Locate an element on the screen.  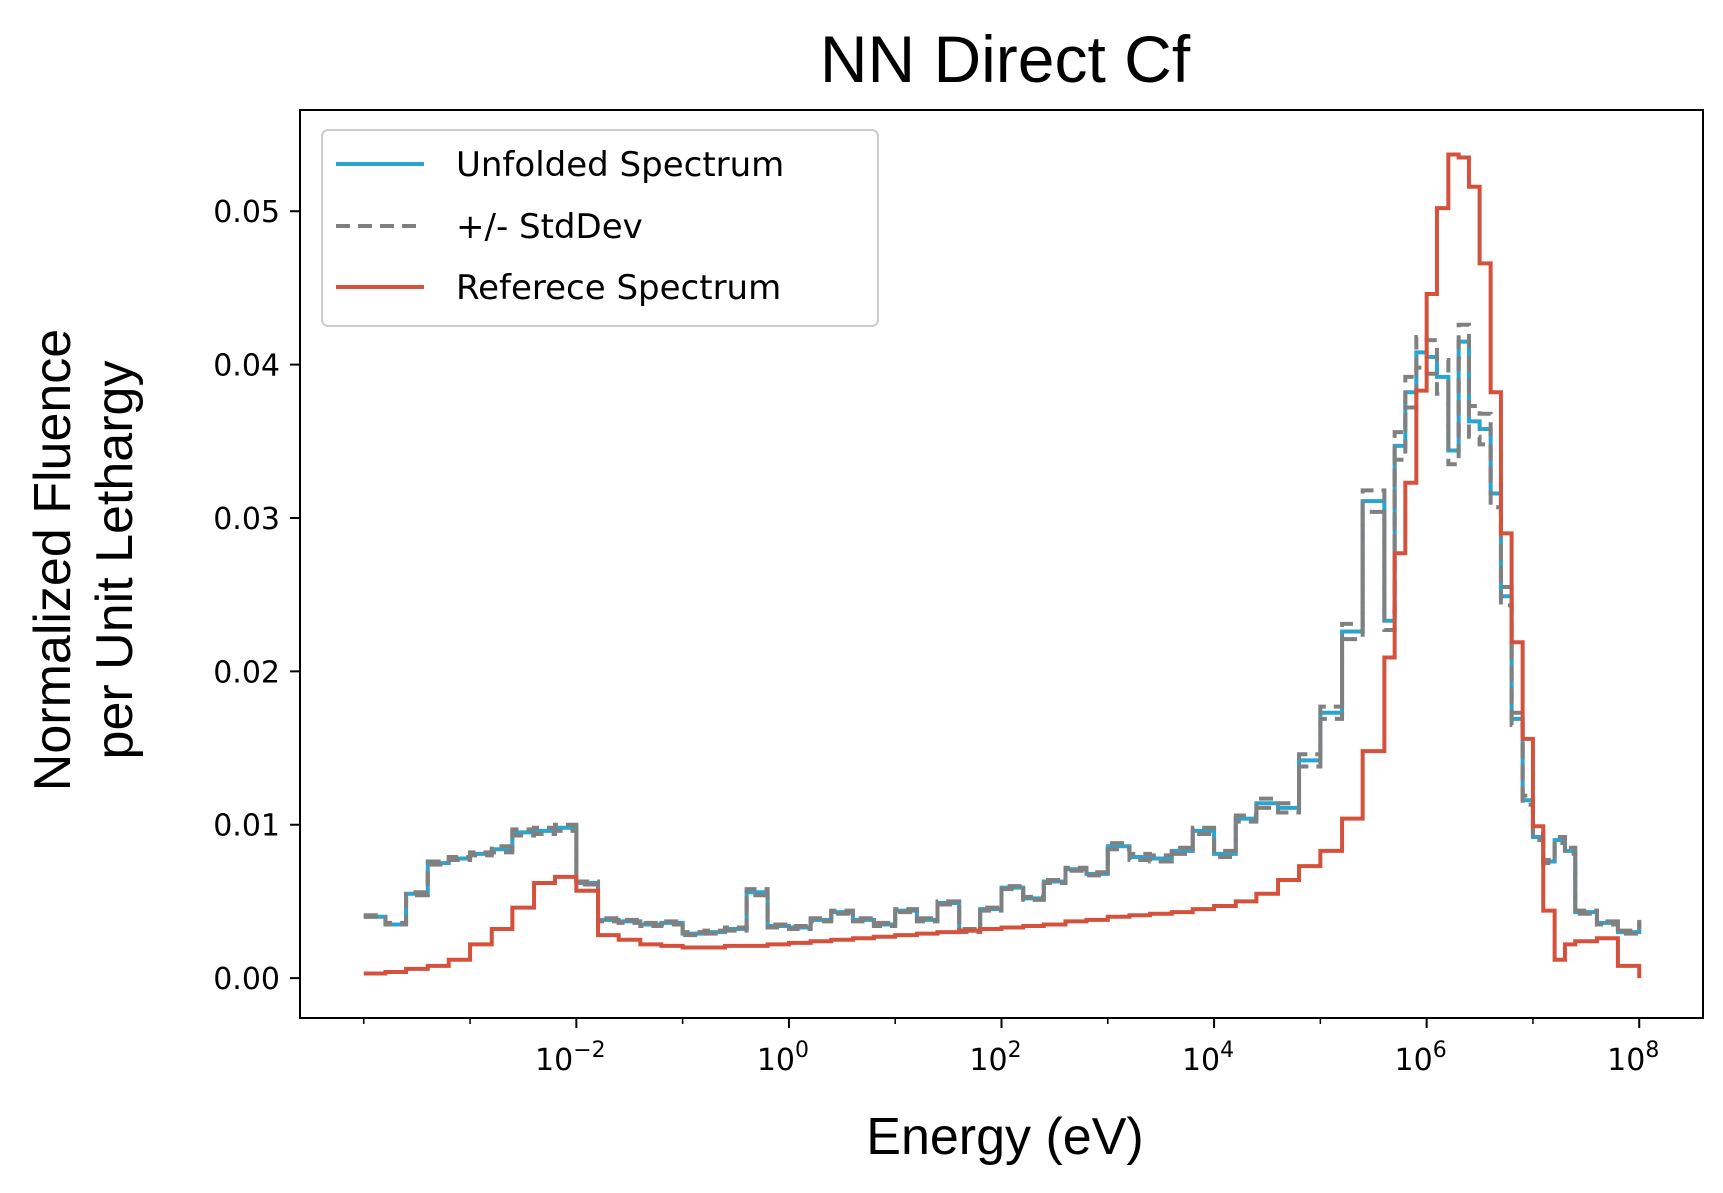
y-axis-title-line-2: per Unit Lethargy is located at coordinates (115, 560).